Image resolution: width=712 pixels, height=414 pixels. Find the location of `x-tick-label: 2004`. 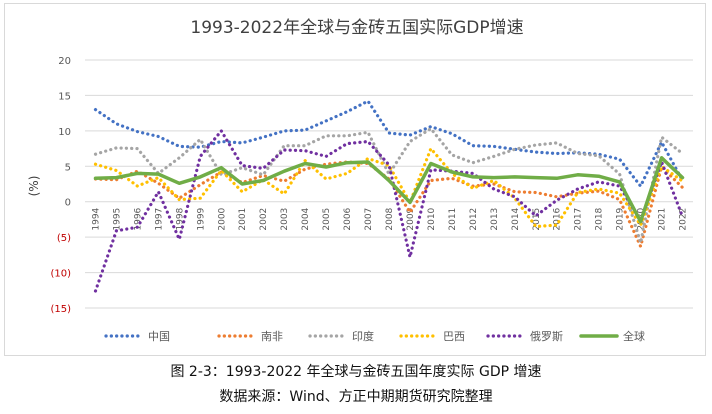

x-tick-label: 2004 is located at coordinates (306, 218).